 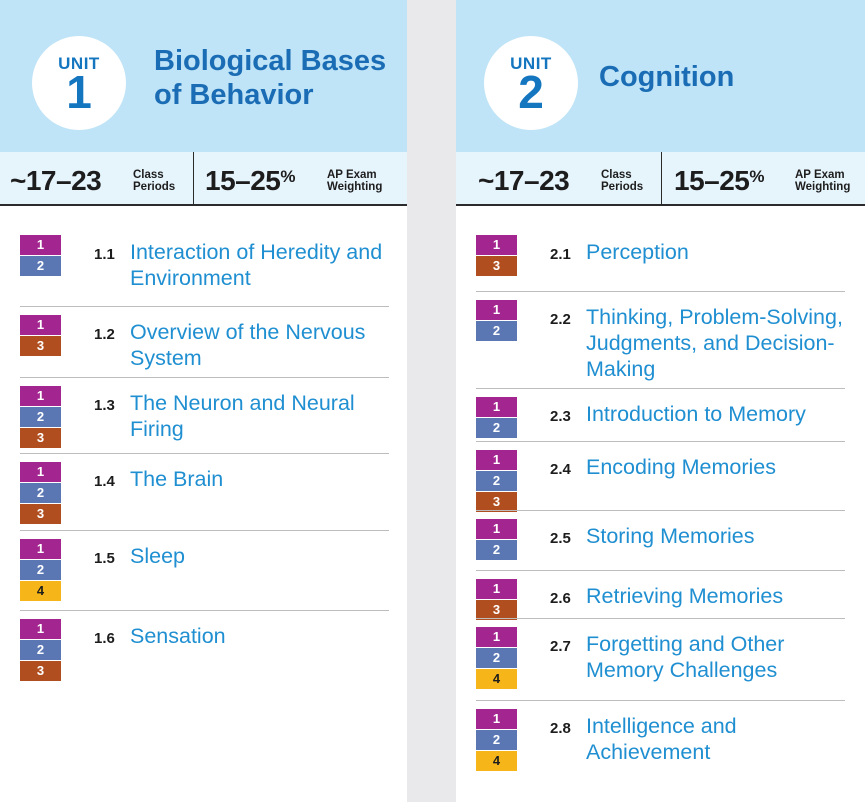 I want to click on topic-row: 1 2 3 1.3 The Neuron and Neural Firing, so click(x=204, y=412).